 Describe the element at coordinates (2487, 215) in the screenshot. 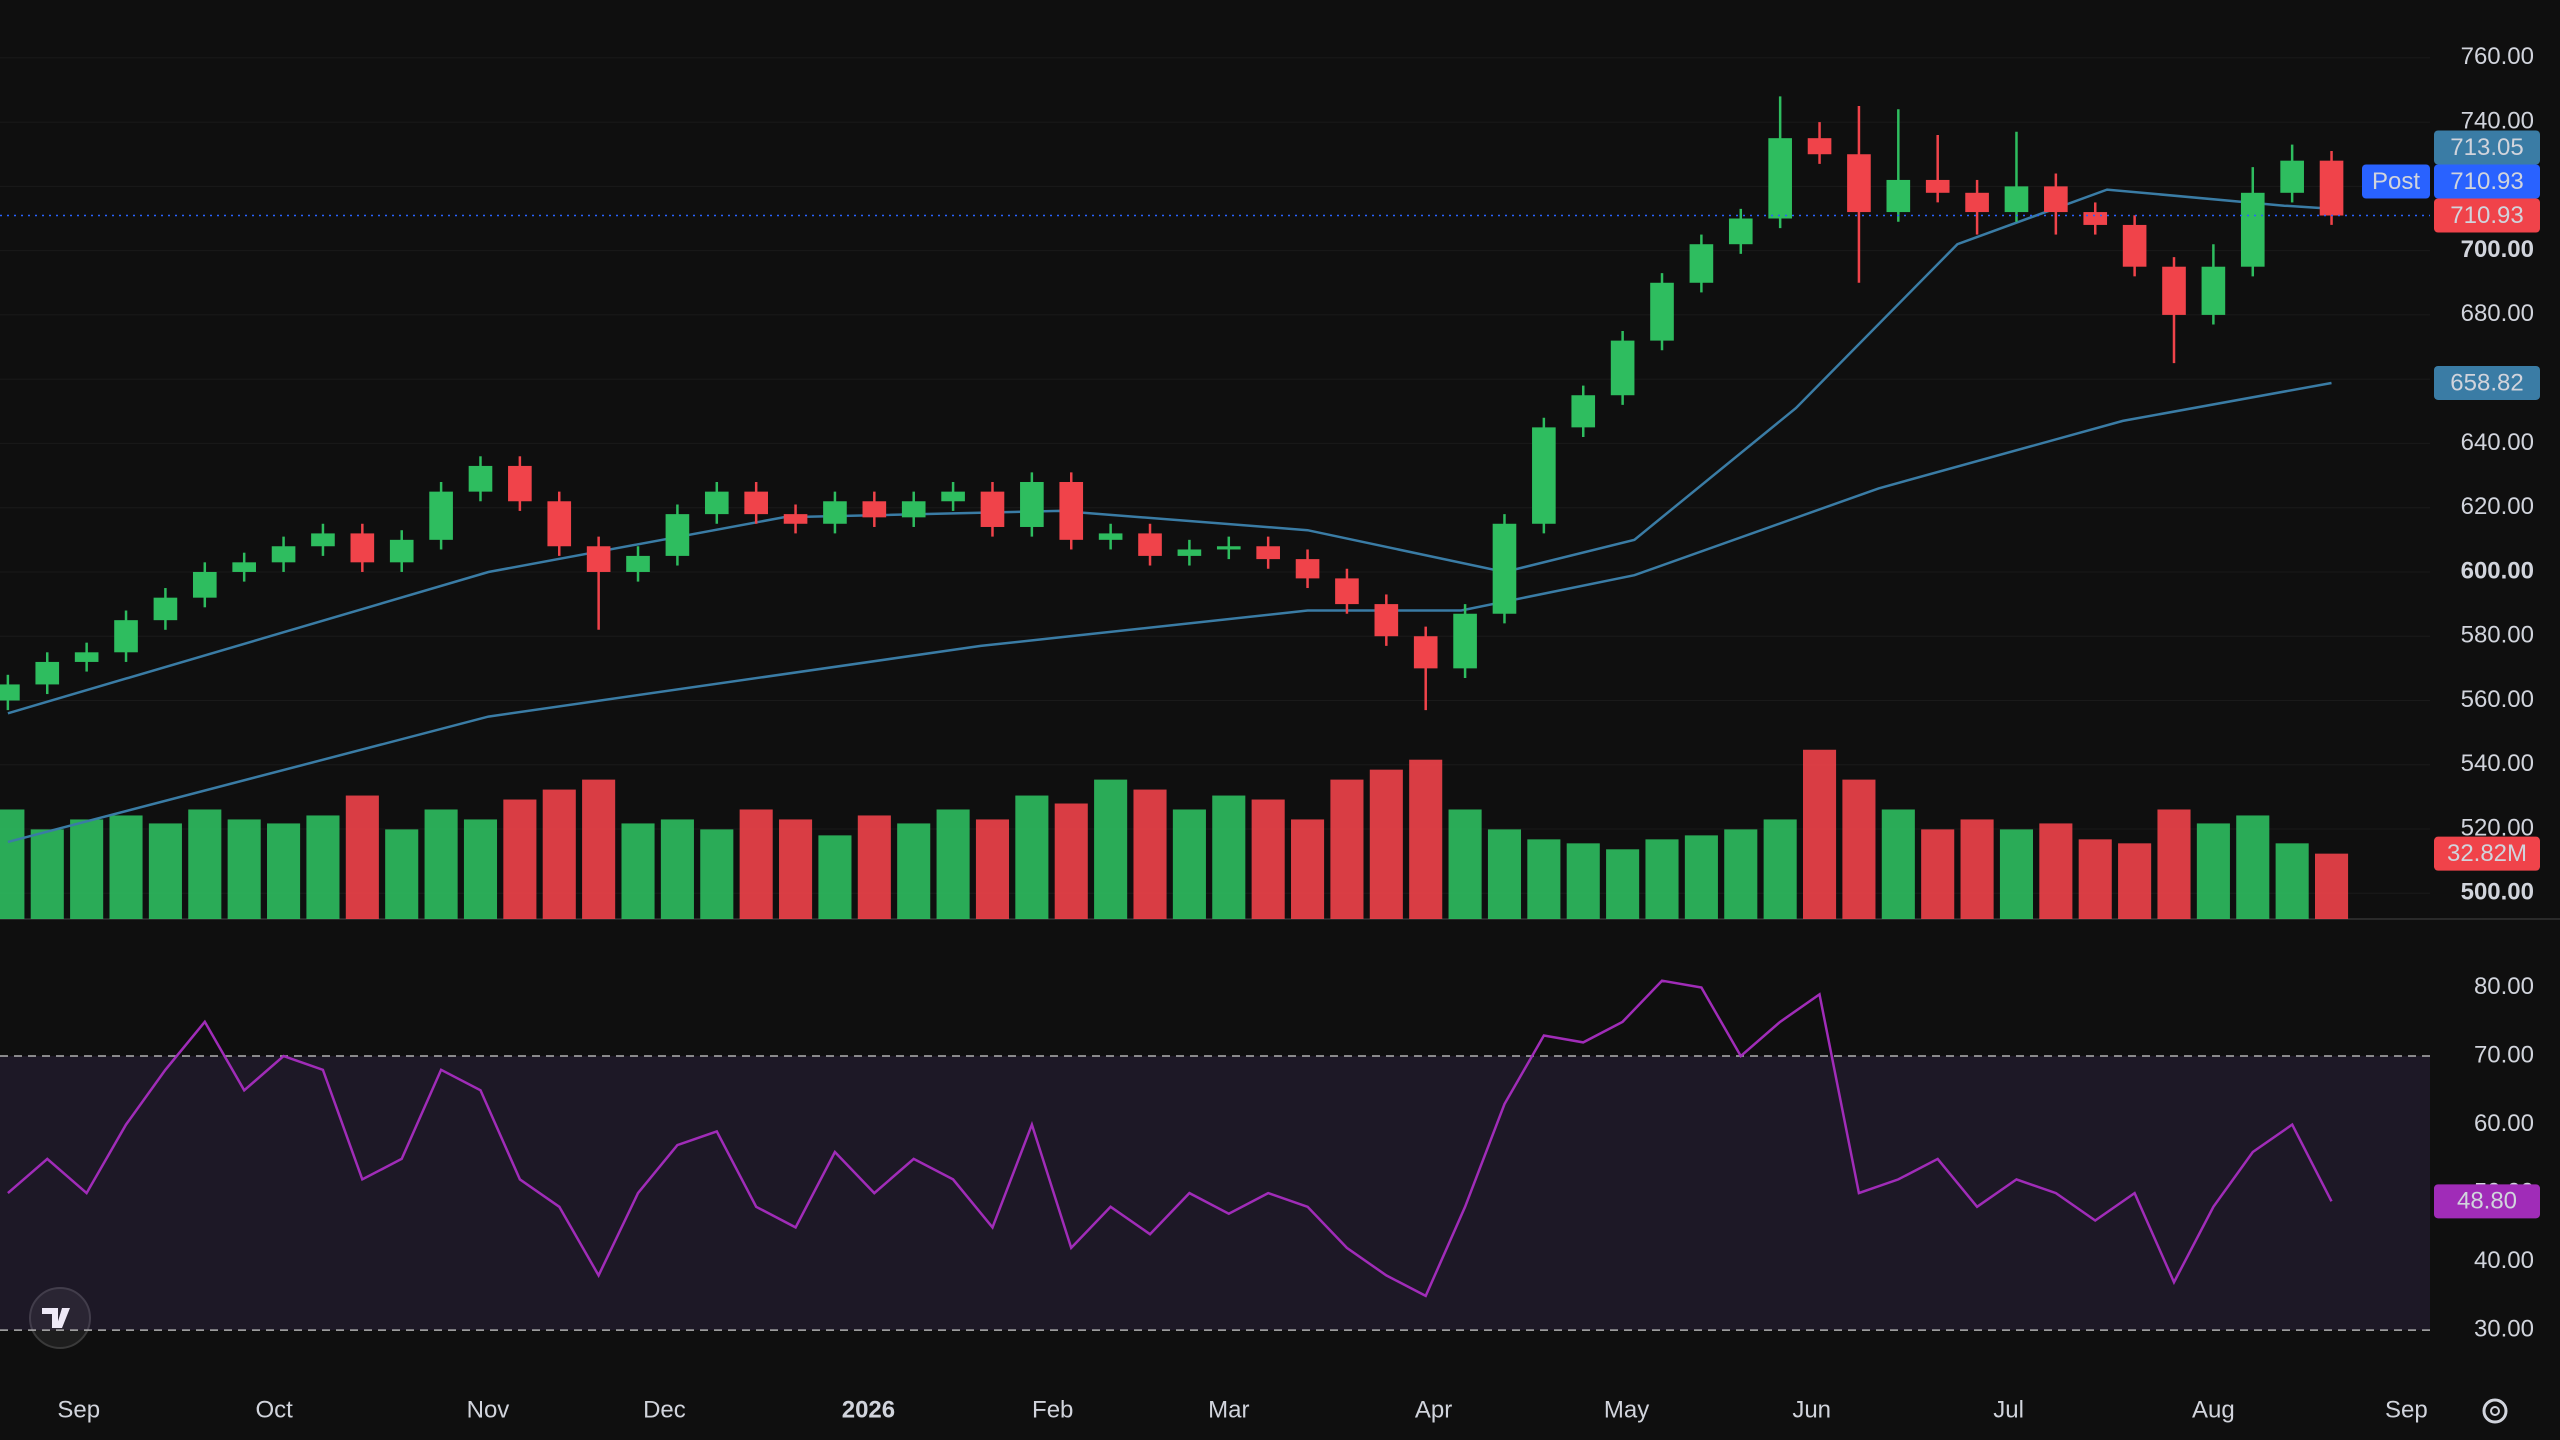

I see `last-price-label-box` at that location.